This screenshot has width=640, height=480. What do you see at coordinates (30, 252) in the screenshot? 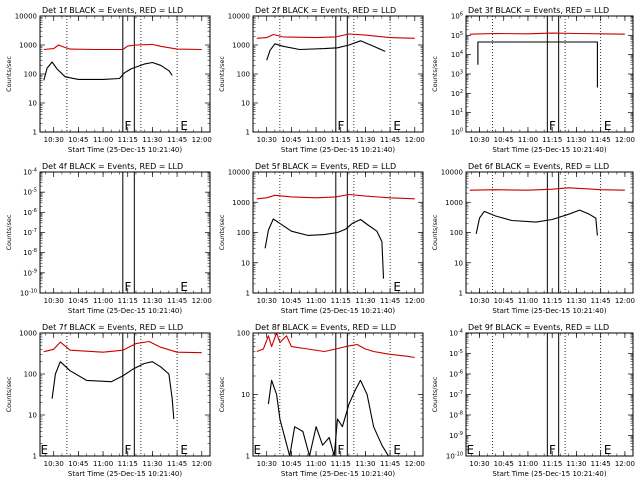
I see `y-tick-label: 10⁻⁸` at bounding box center [30, 252].